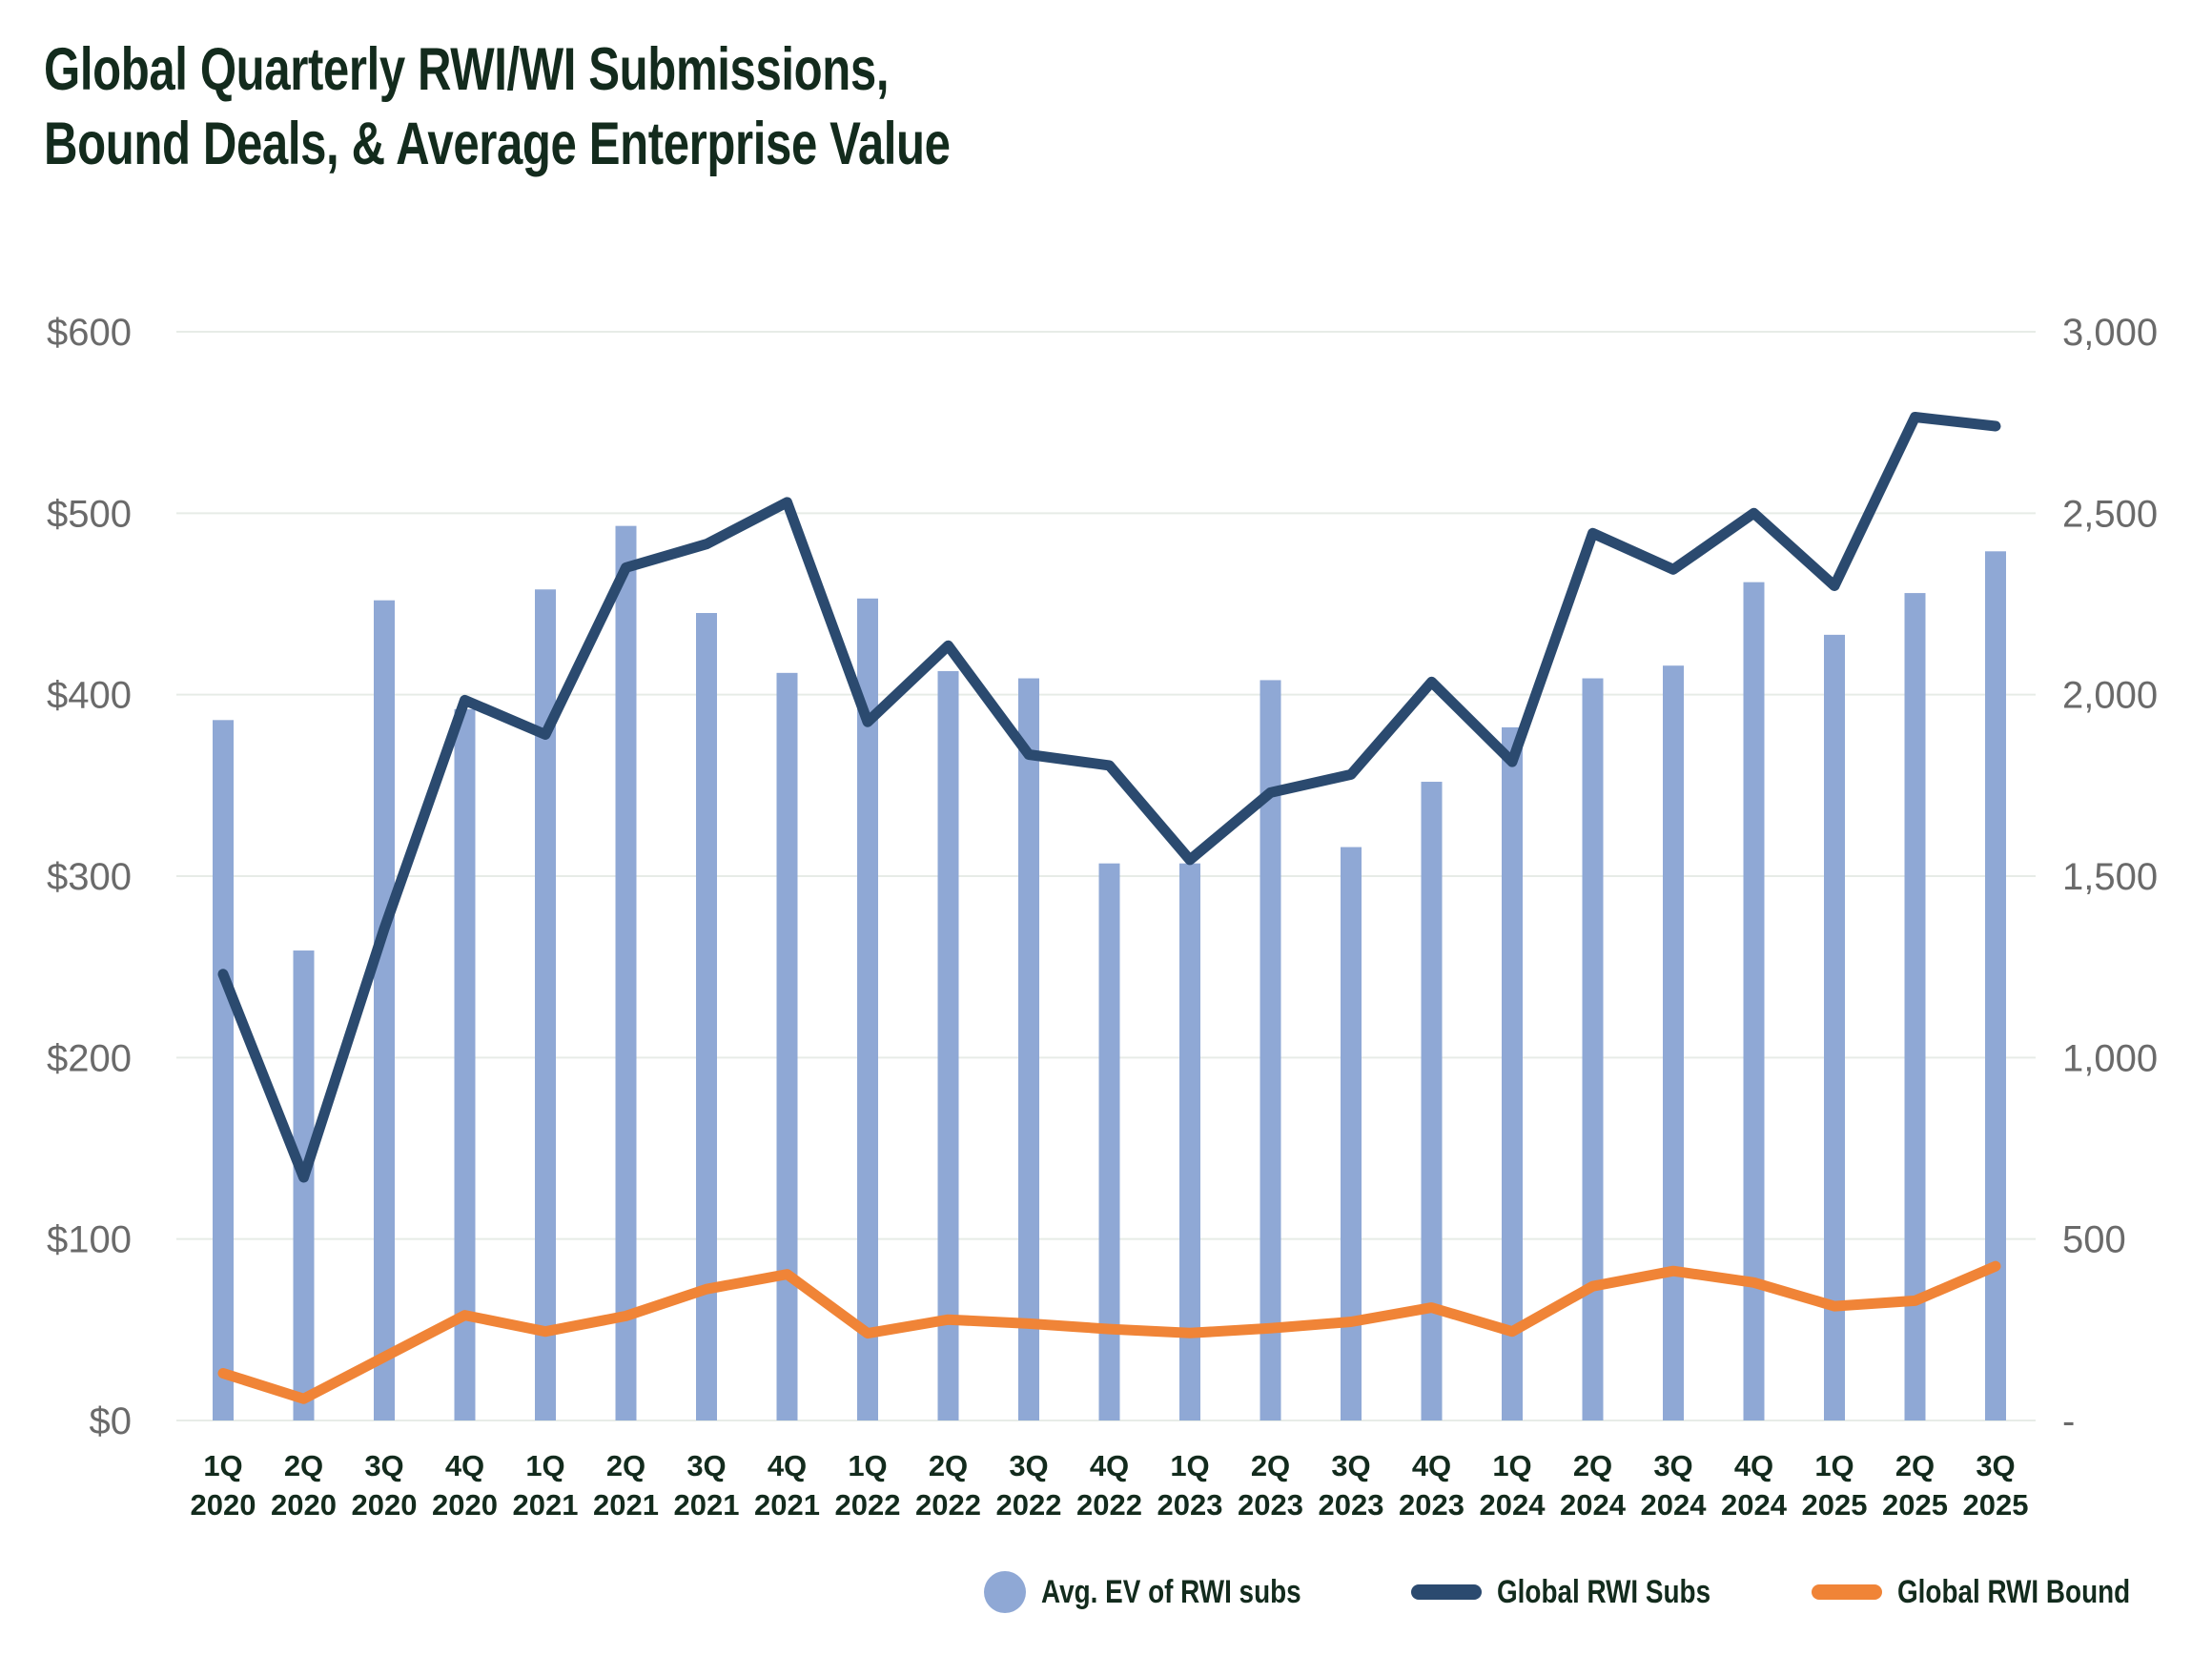  I want to click on orange-line-swatch-icon, so click(1846, 1592).